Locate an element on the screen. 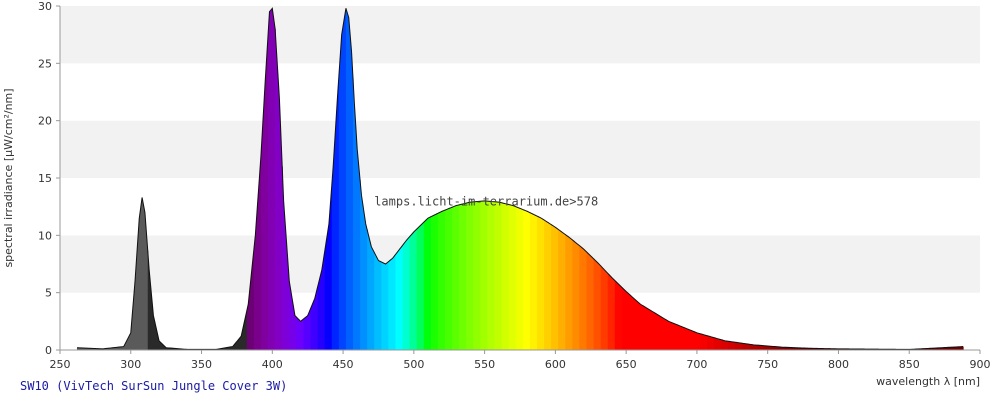  x-tick-label: 650 is located at coordinates (626, 364).